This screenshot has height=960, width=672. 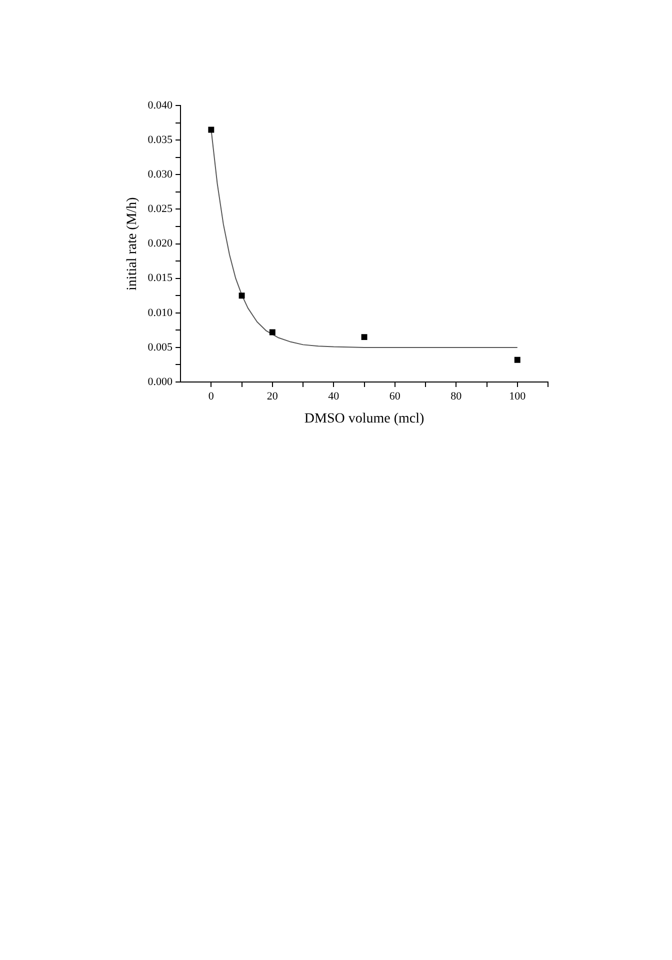 What do you see at coordinates (395, 396) in the screenshot?
I see `x-tick-label: 60` at bounding box center [395, 396].